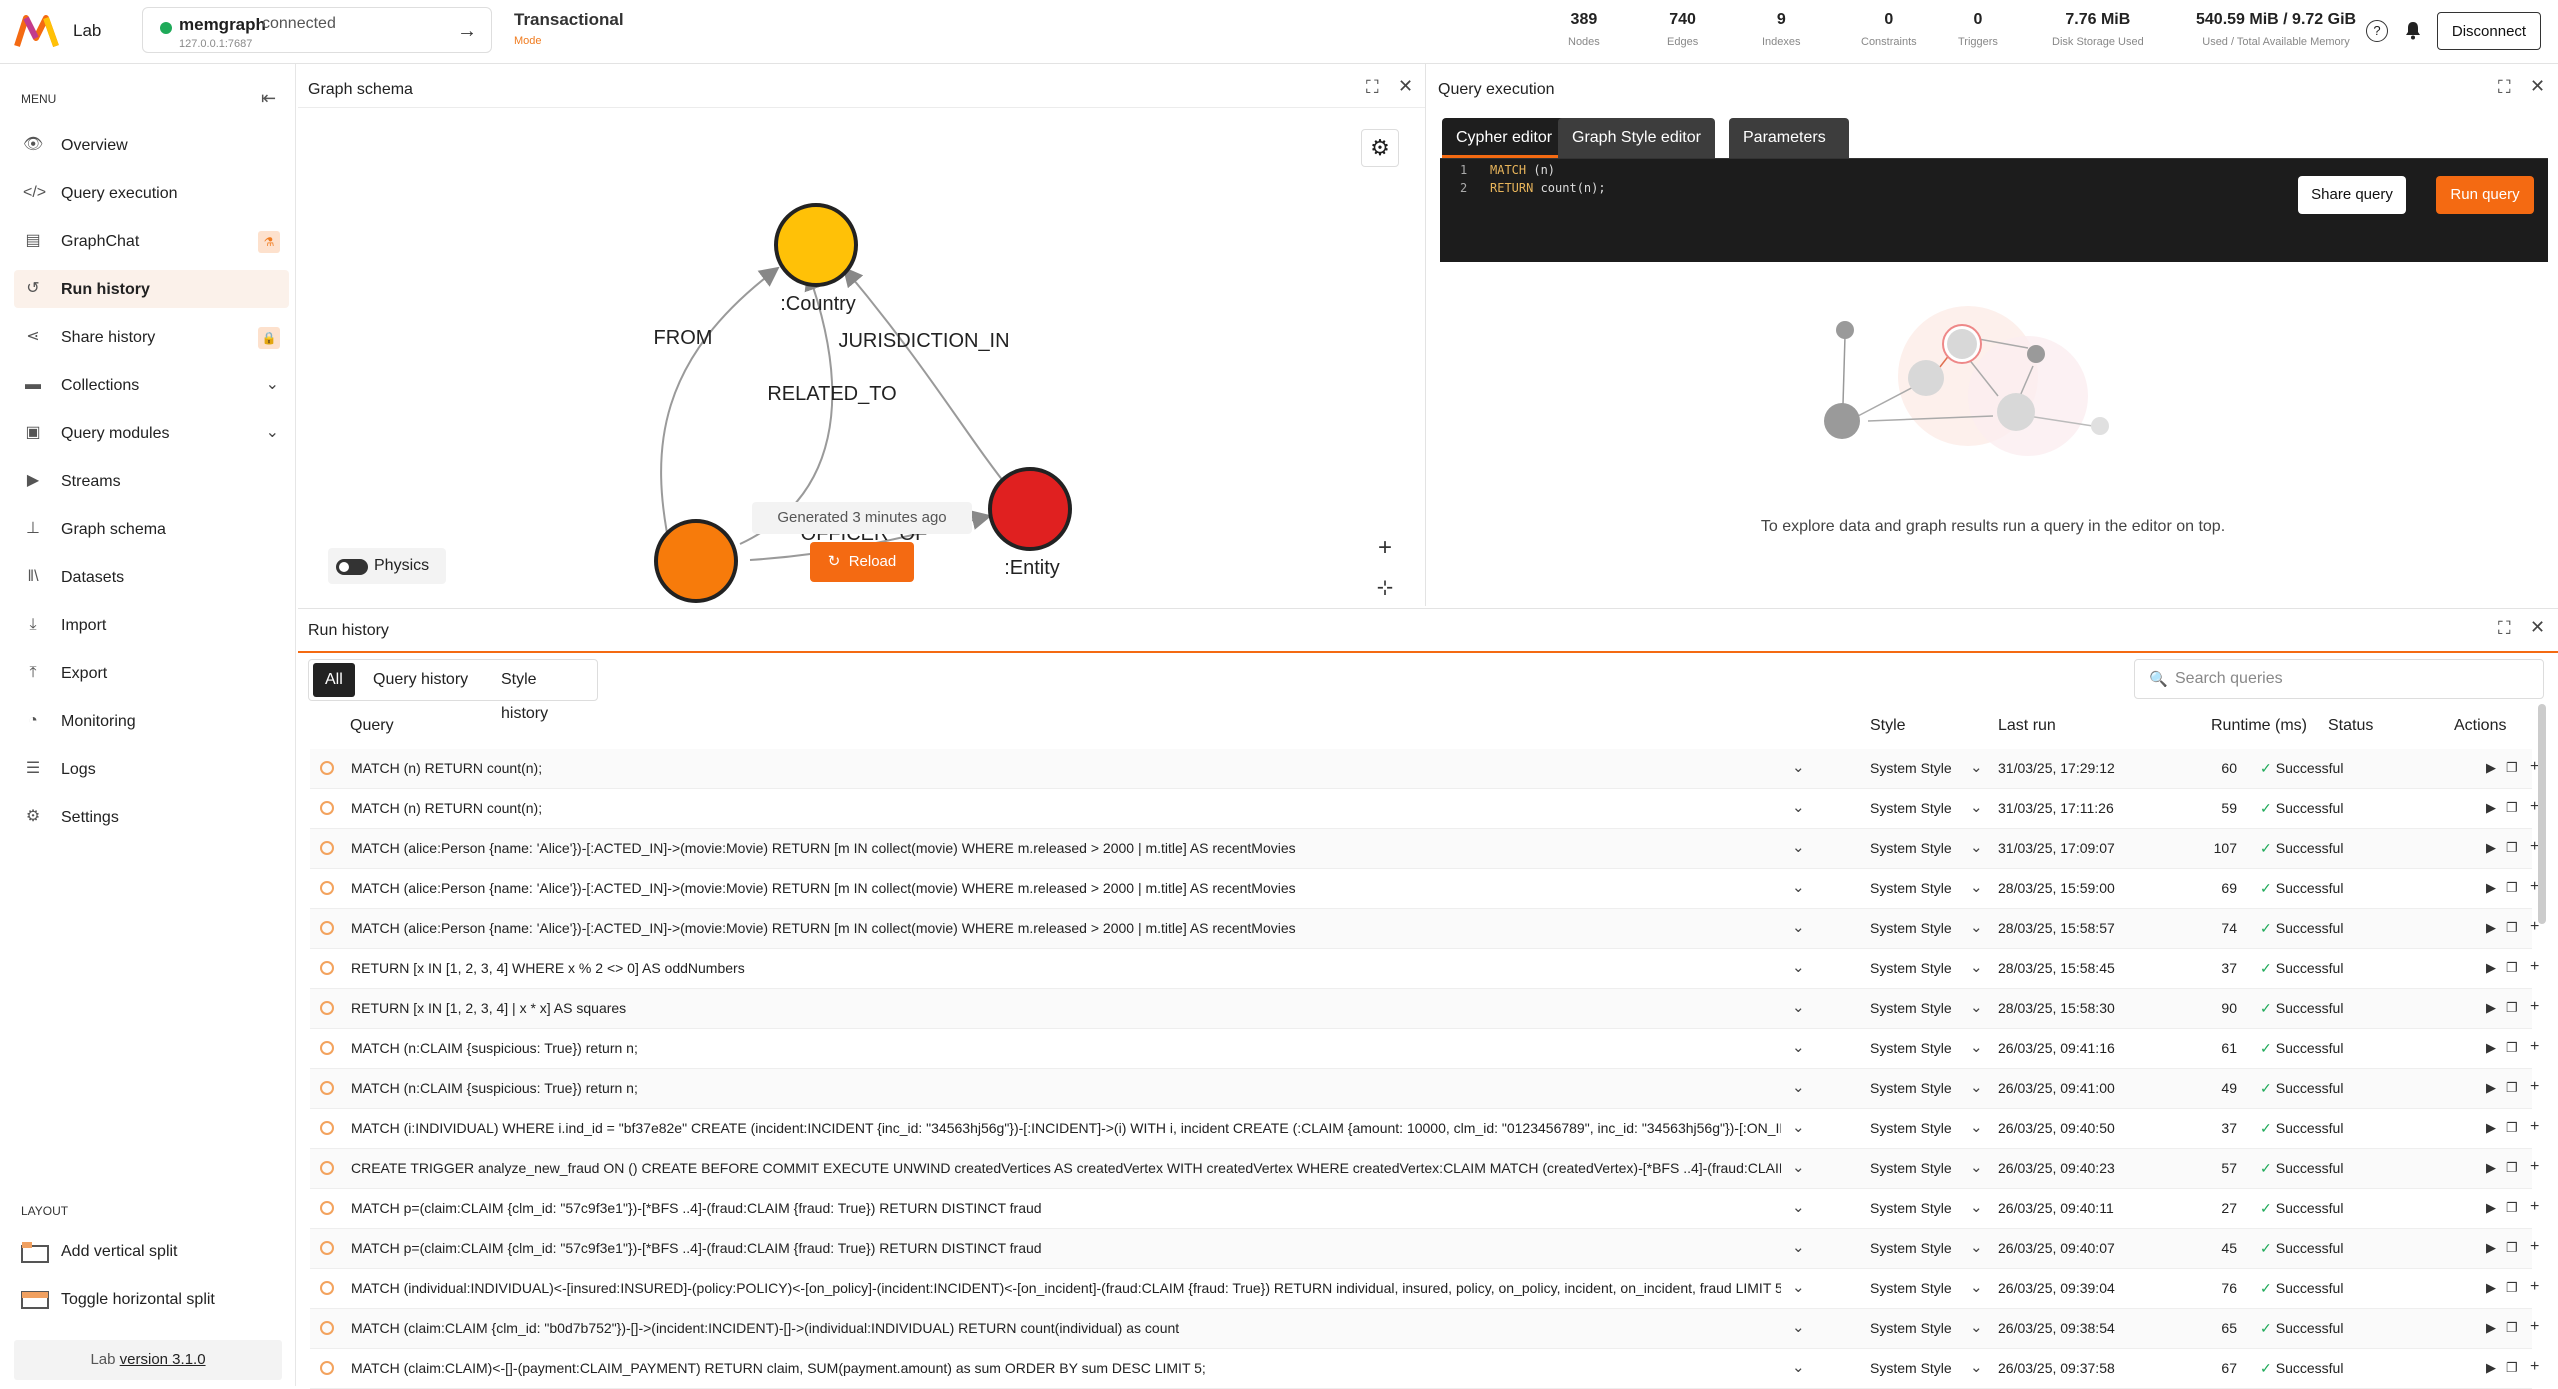  I want to click on toggle-switch, so click(352, 567).